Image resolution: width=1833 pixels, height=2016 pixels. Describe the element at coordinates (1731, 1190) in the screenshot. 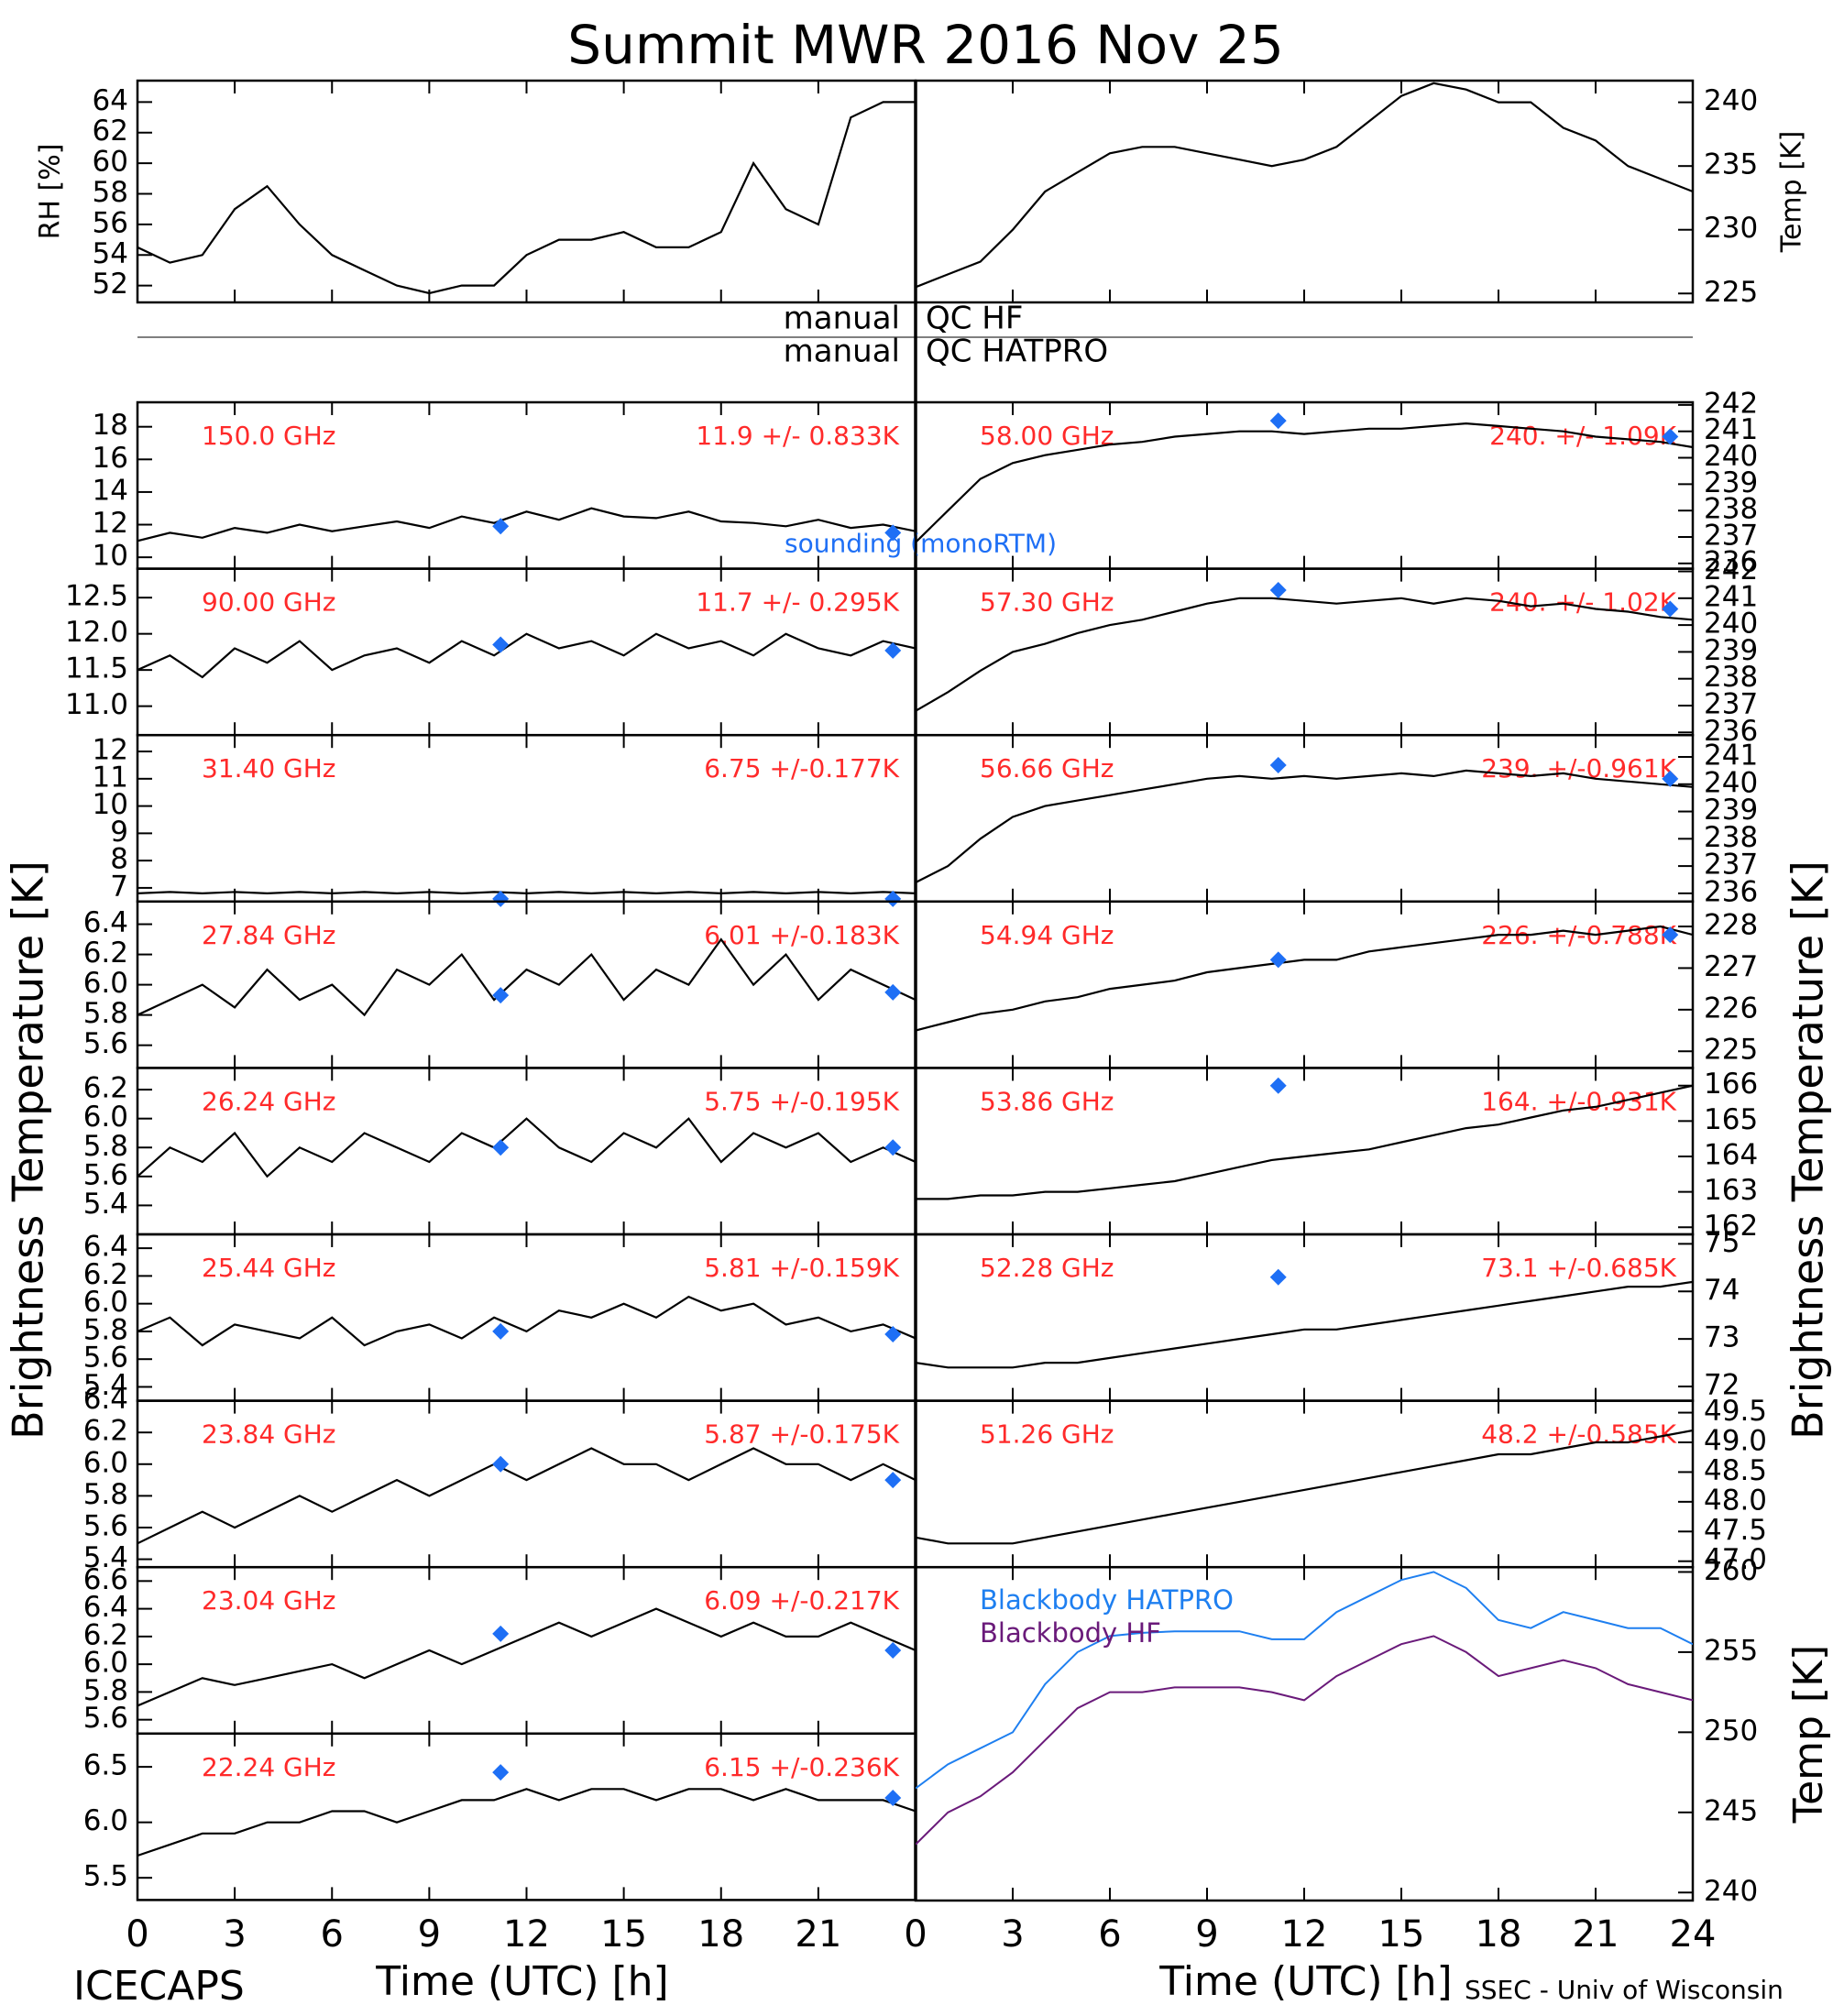

I see `y-tick-label: 163` at that location.